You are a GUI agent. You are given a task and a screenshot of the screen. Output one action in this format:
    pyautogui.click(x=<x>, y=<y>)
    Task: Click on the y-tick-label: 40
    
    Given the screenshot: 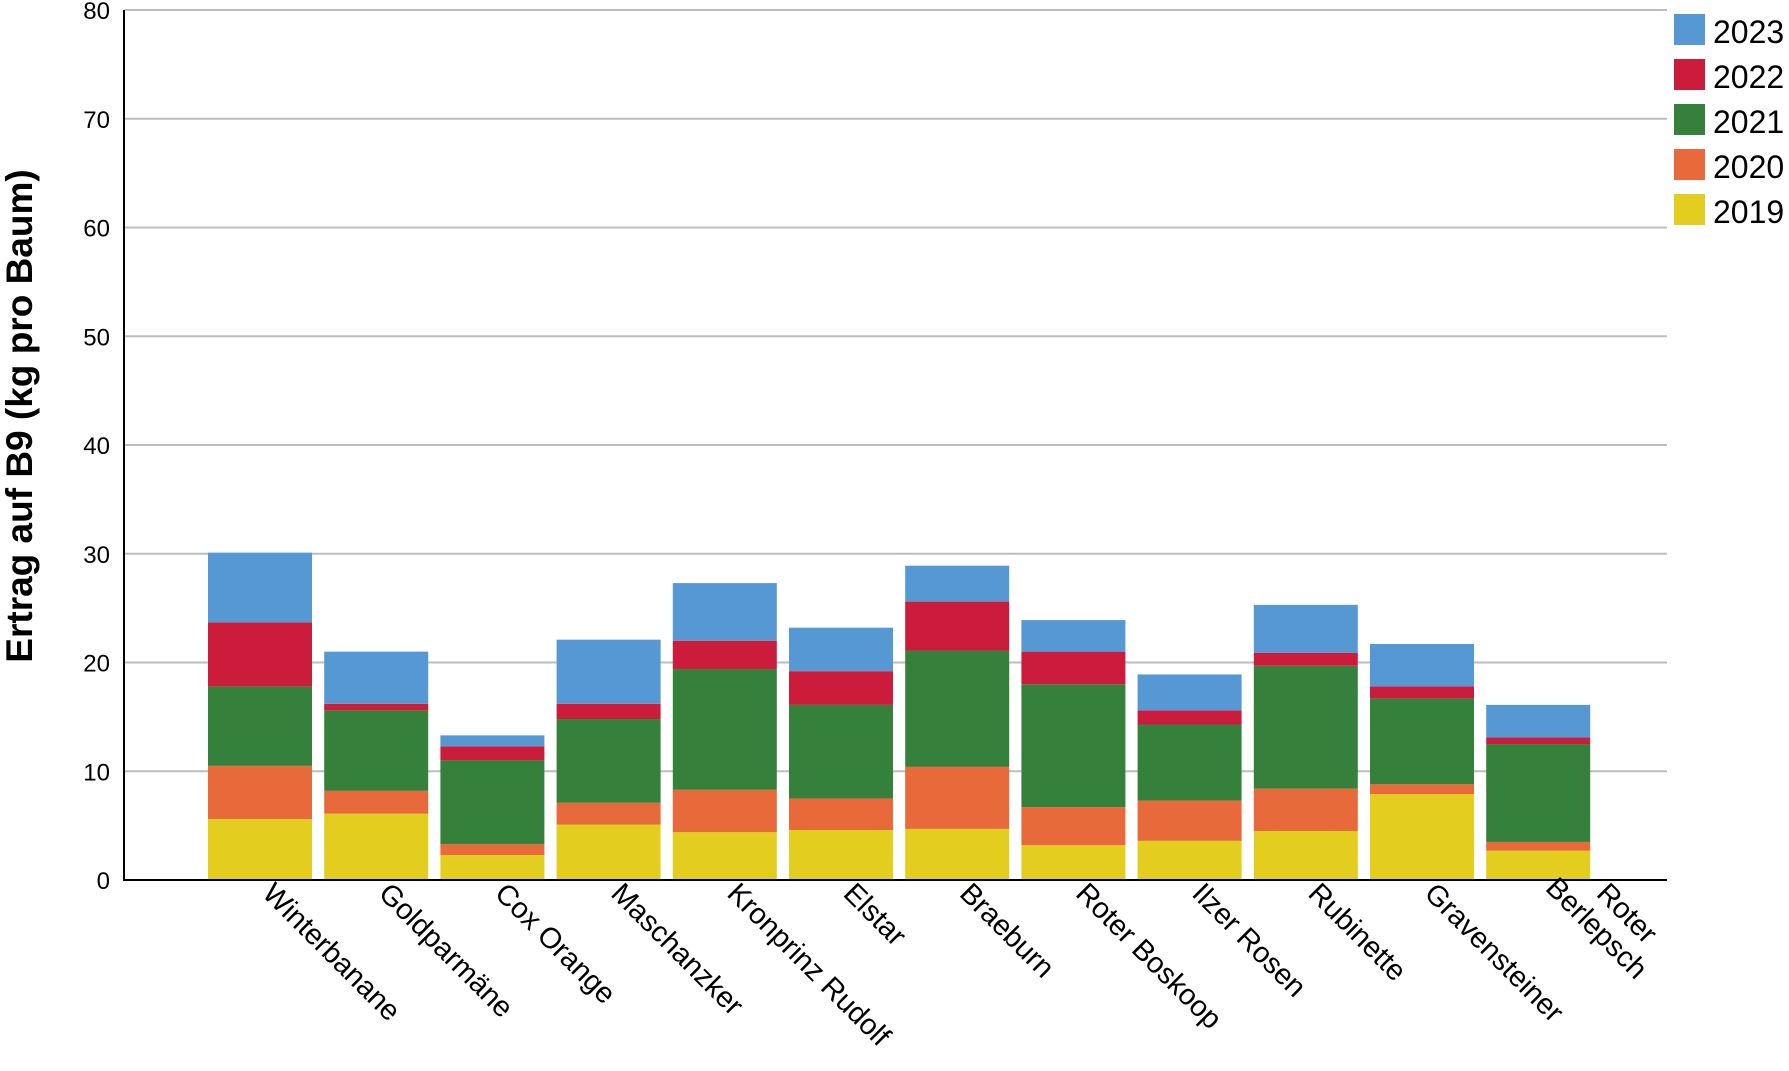 What is the action you would take?
    pyautogui.click(x=96, y=446)
    